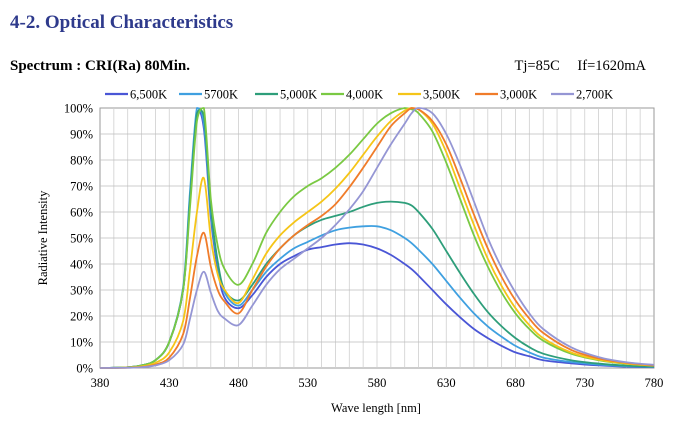  Describe the element at coordinates (100, 383) in the screenshot. I see `x-tick-label: 380` at that location.